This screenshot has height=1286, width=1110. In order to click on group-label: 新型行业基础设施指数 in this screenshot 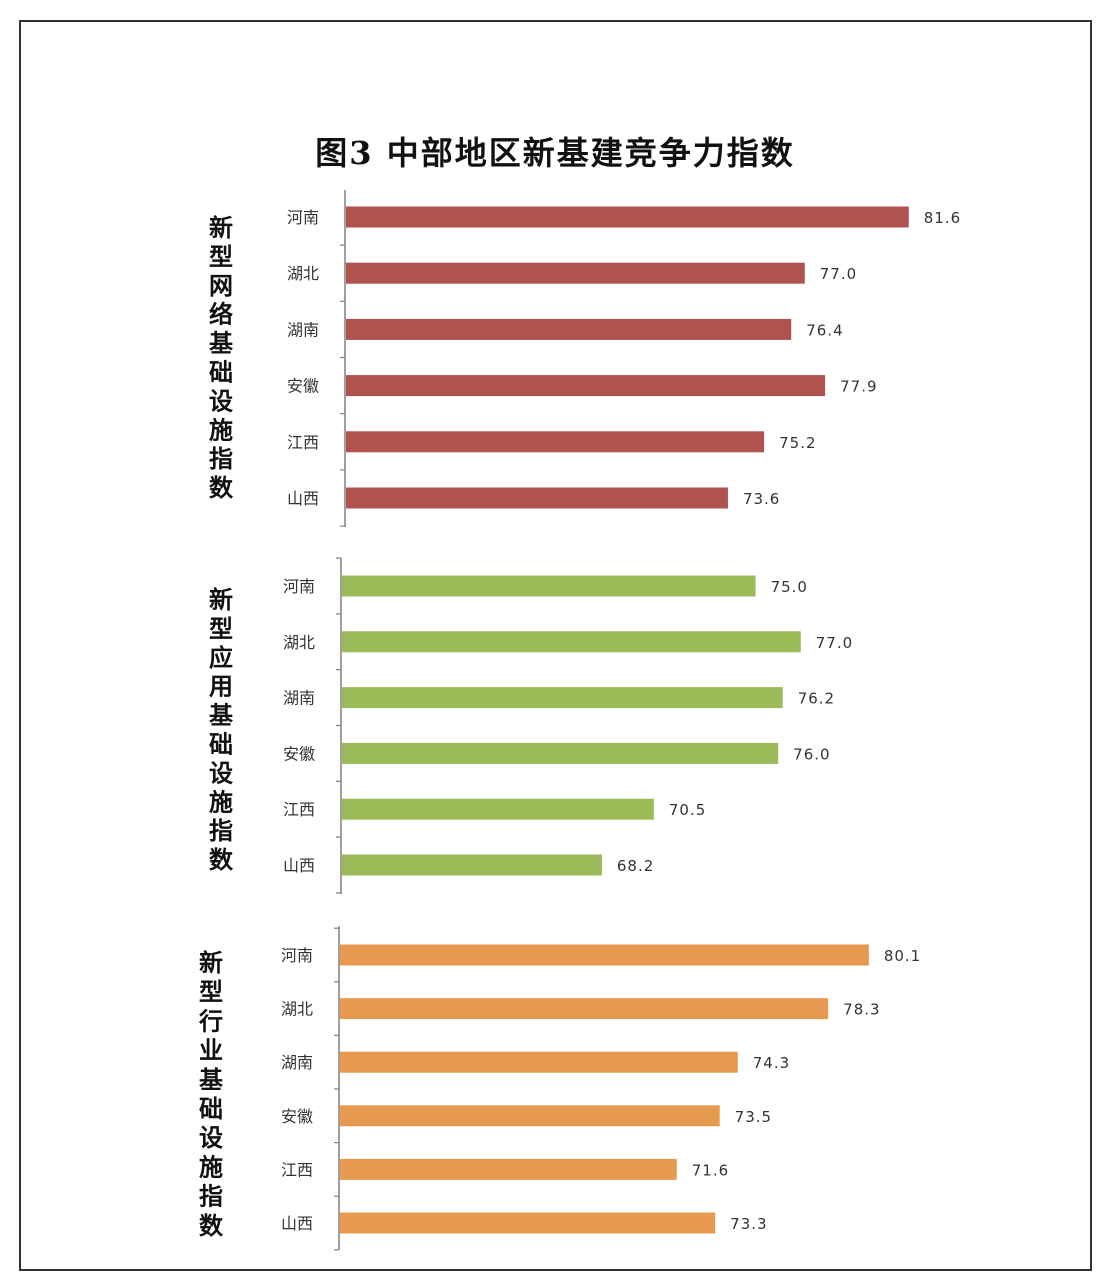, I will do `click(211, 1094)`.